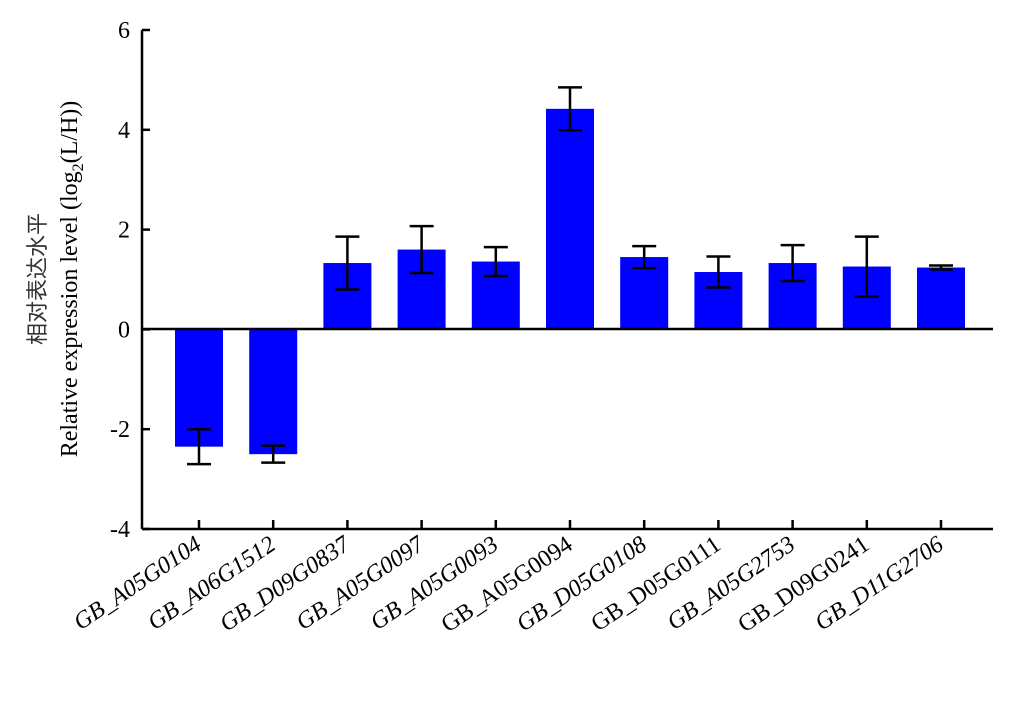 The image size is (1011, 711). Describe the element at coordinates (130, 280) in the screenshot. I see `y-ticks-group: -4 -2 0 2 4 6` at that location.